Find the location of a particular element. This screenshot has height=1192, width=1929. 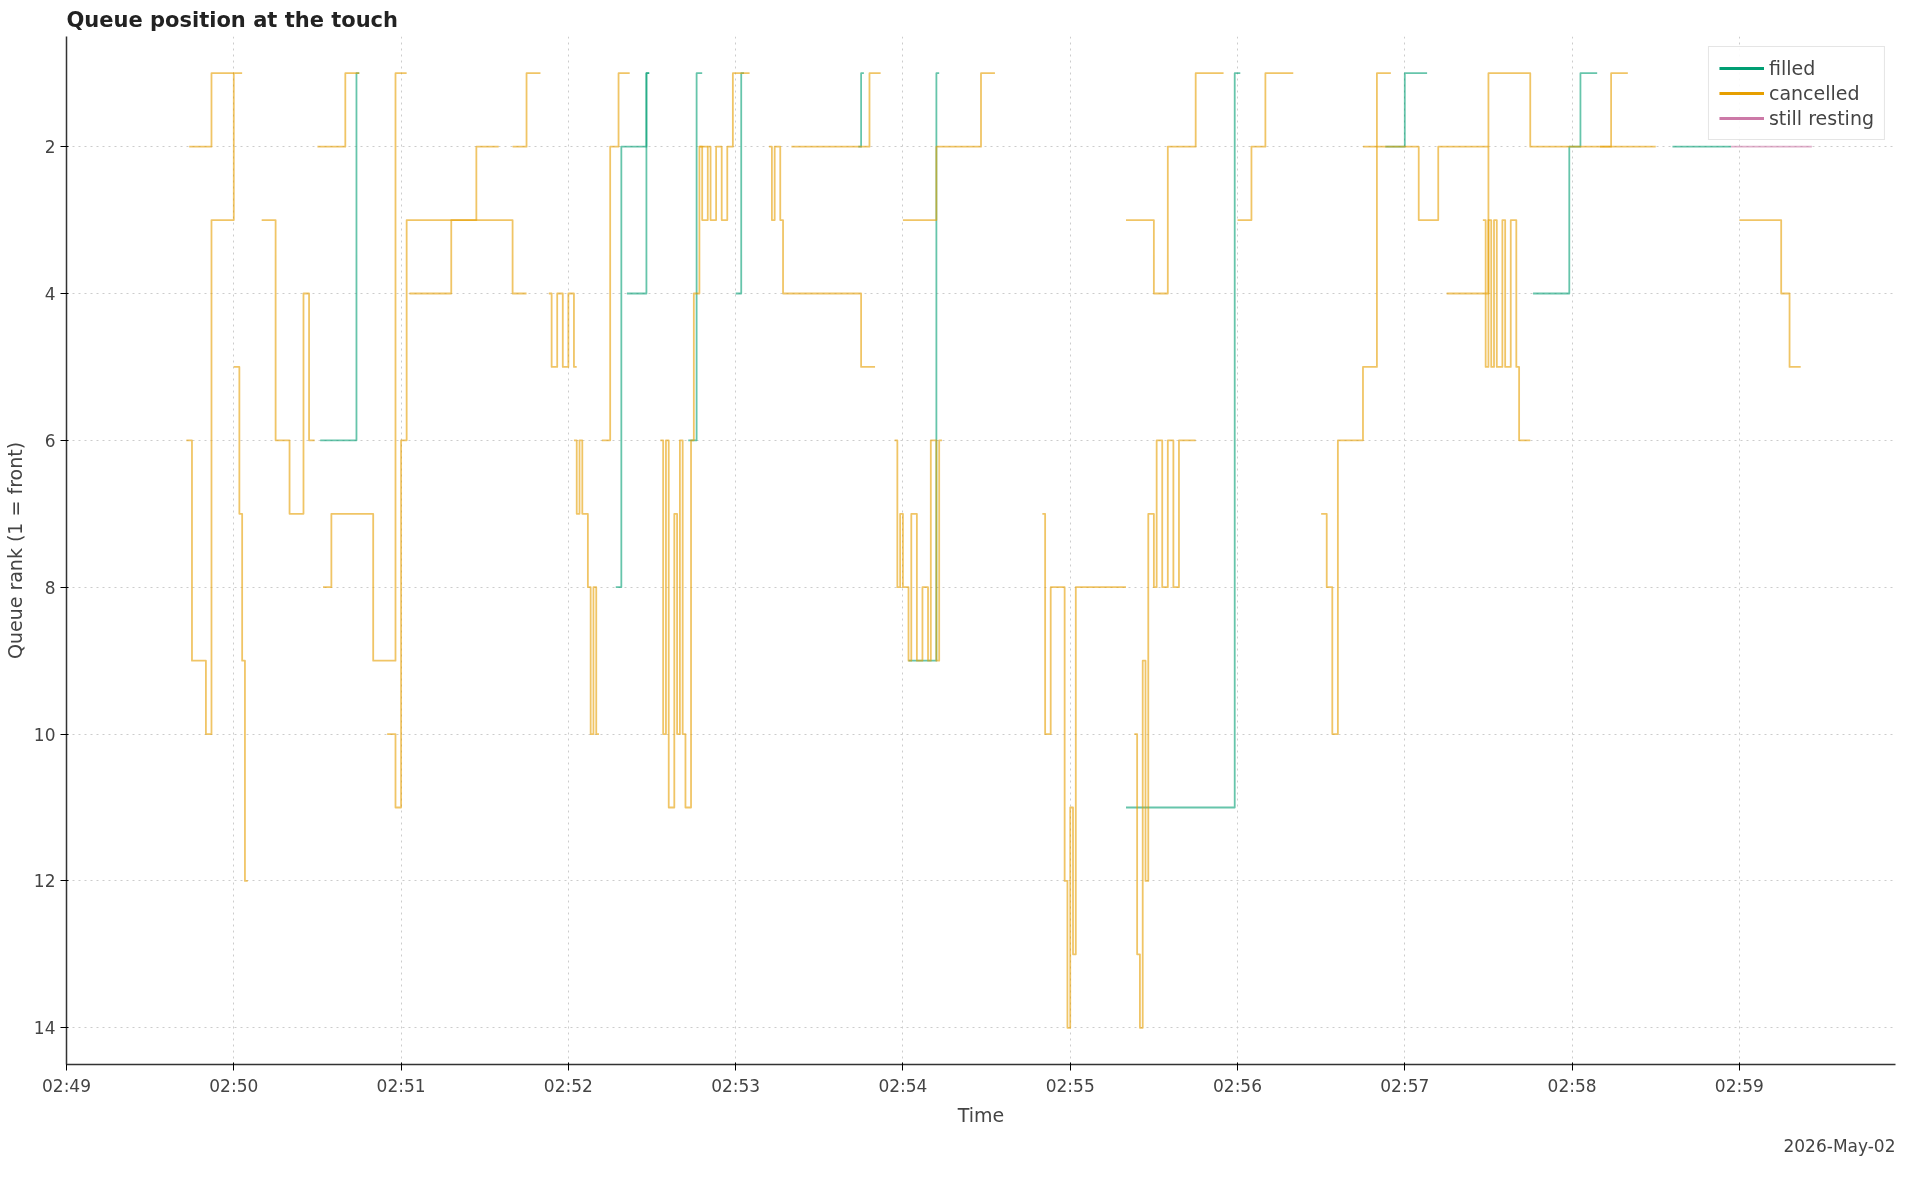

y-tick-label: 12 is located at coordinates (44, 881).